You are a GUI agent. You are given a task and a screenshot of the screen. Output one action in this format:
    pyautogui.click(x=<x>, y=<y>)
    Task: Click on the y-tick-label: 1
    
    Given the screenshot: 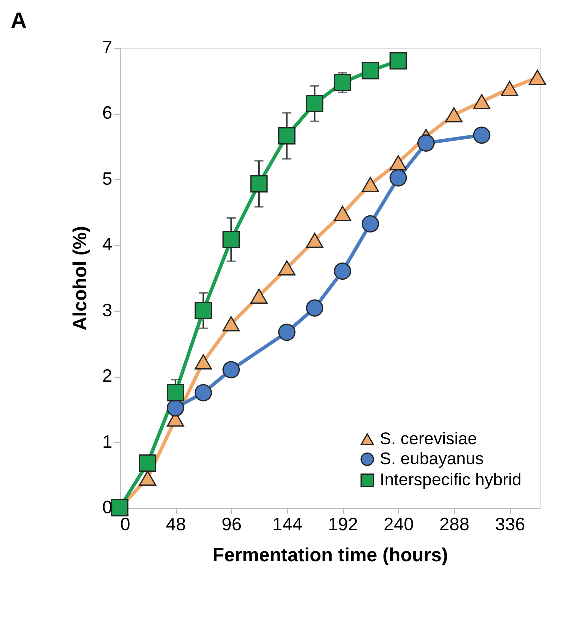 What is the action you would take?
    pyautogui.click(x=107, y=442)
    